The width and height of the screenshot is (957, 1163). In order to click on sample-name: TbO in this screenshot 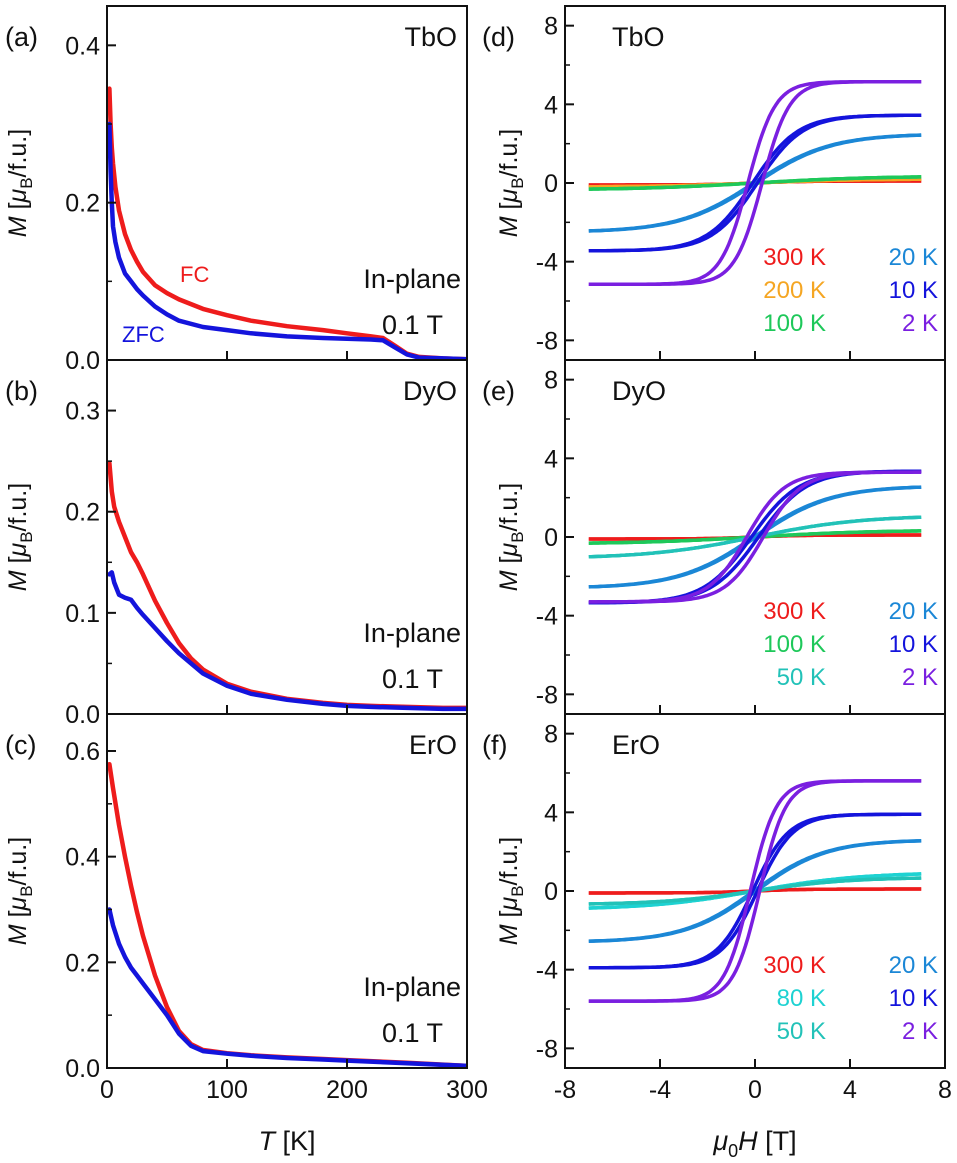, I will do `click(430, 37)`.